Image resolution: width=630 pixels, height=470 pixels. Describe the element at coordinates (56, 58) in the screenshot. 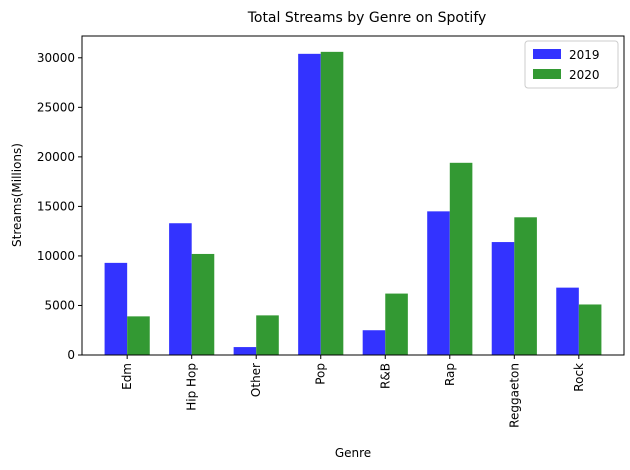

I see `y-tick-label: 30000` at that location.